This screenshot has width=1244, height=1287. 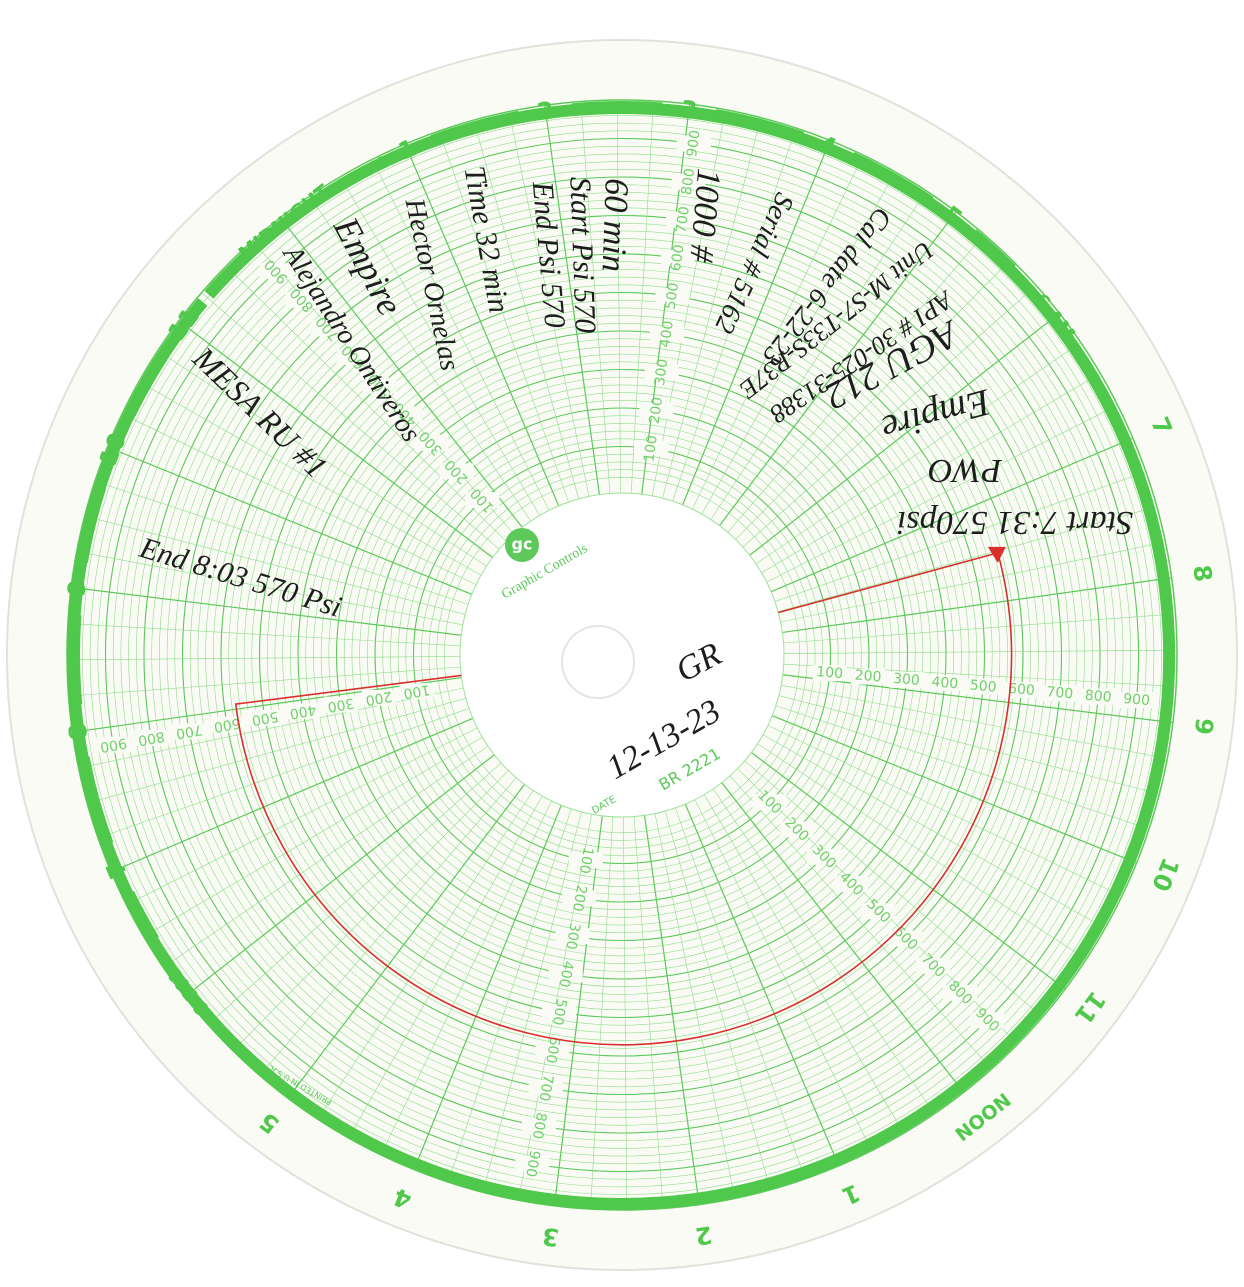 What do you see at coordinates (1098, 697) in the screenshot?
I see `scale-label: 800` at bounding box center [1098, 697].